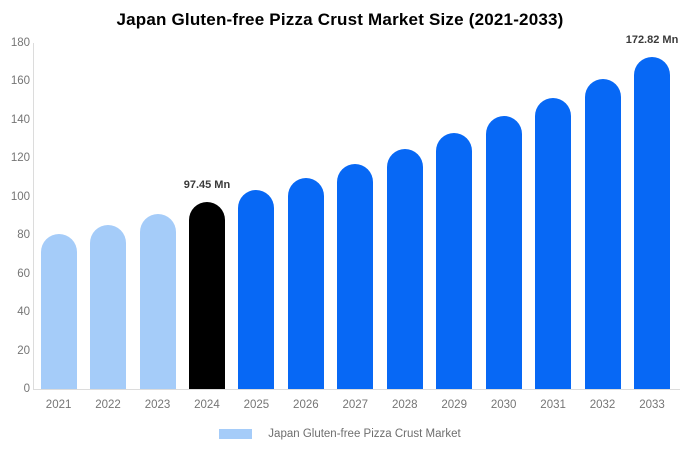 Image resolution: width=680 pixels, height=450 pixels. I want to click on bar-2024, so click(206, 295).